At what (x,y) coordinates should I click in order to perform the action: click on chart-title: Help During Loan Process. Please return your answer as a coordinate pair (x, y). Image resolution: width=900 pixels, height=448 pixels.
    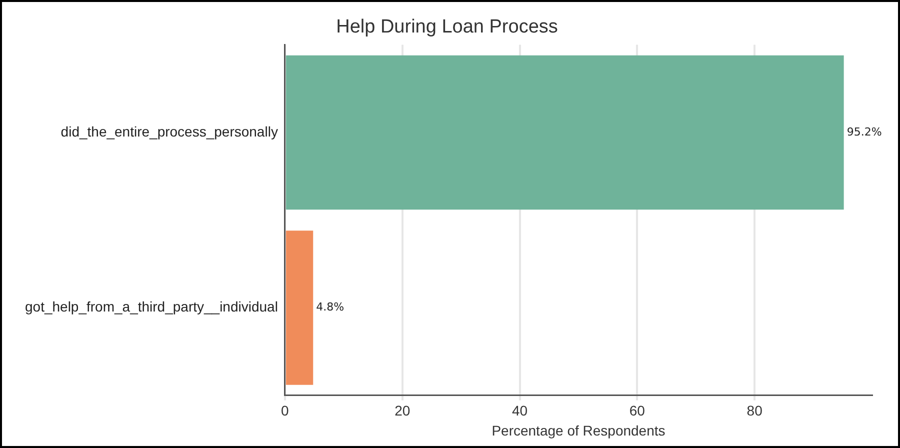
    Looking at the image, I should click on (447, 27).